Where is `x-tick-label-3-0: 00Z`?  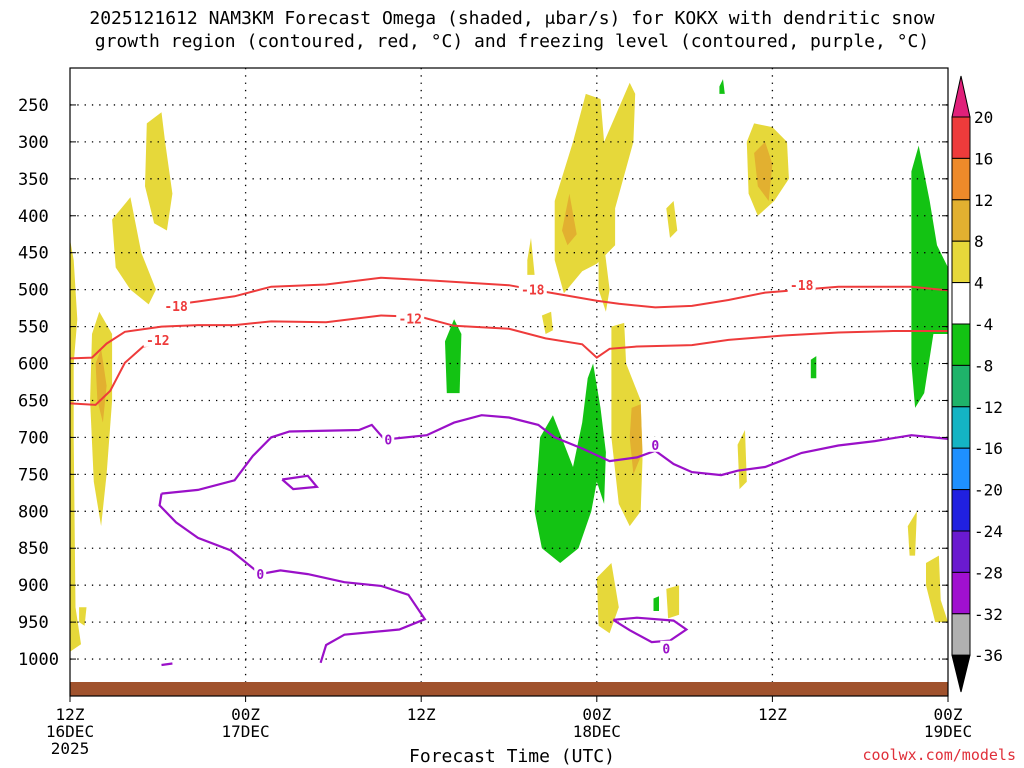 x-tick-label-3-0: 00Z is located at coordinates (596, 714).